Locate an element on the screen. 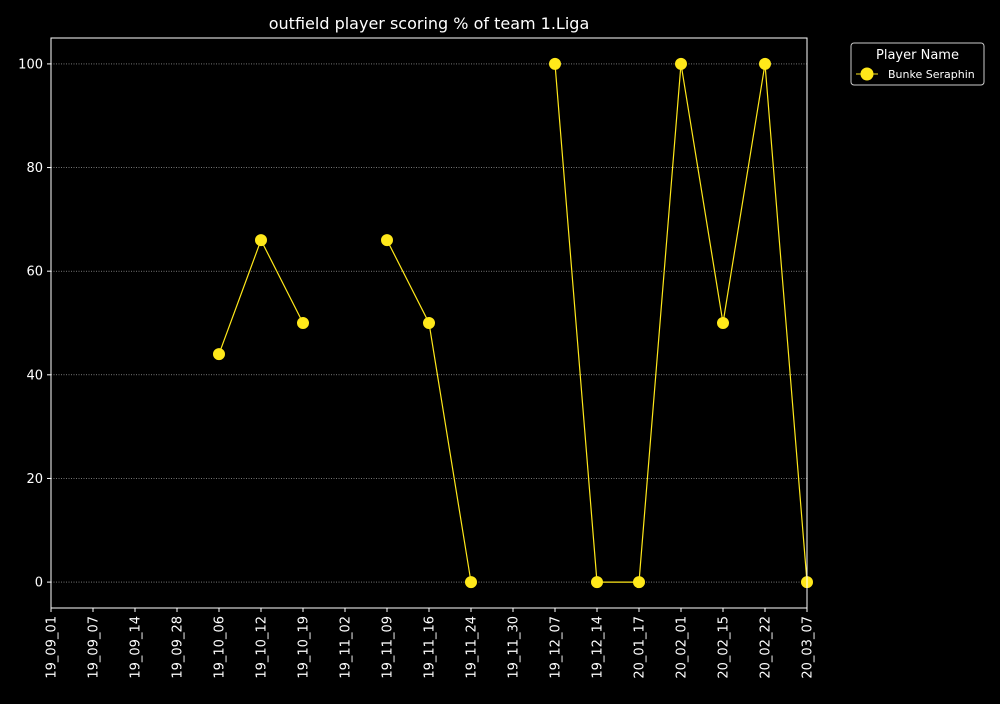 The width and height of the screenshot is (1000, 704). x-tick-label-19_10_19: 19_10_19 is located at coordinates (304, 647).